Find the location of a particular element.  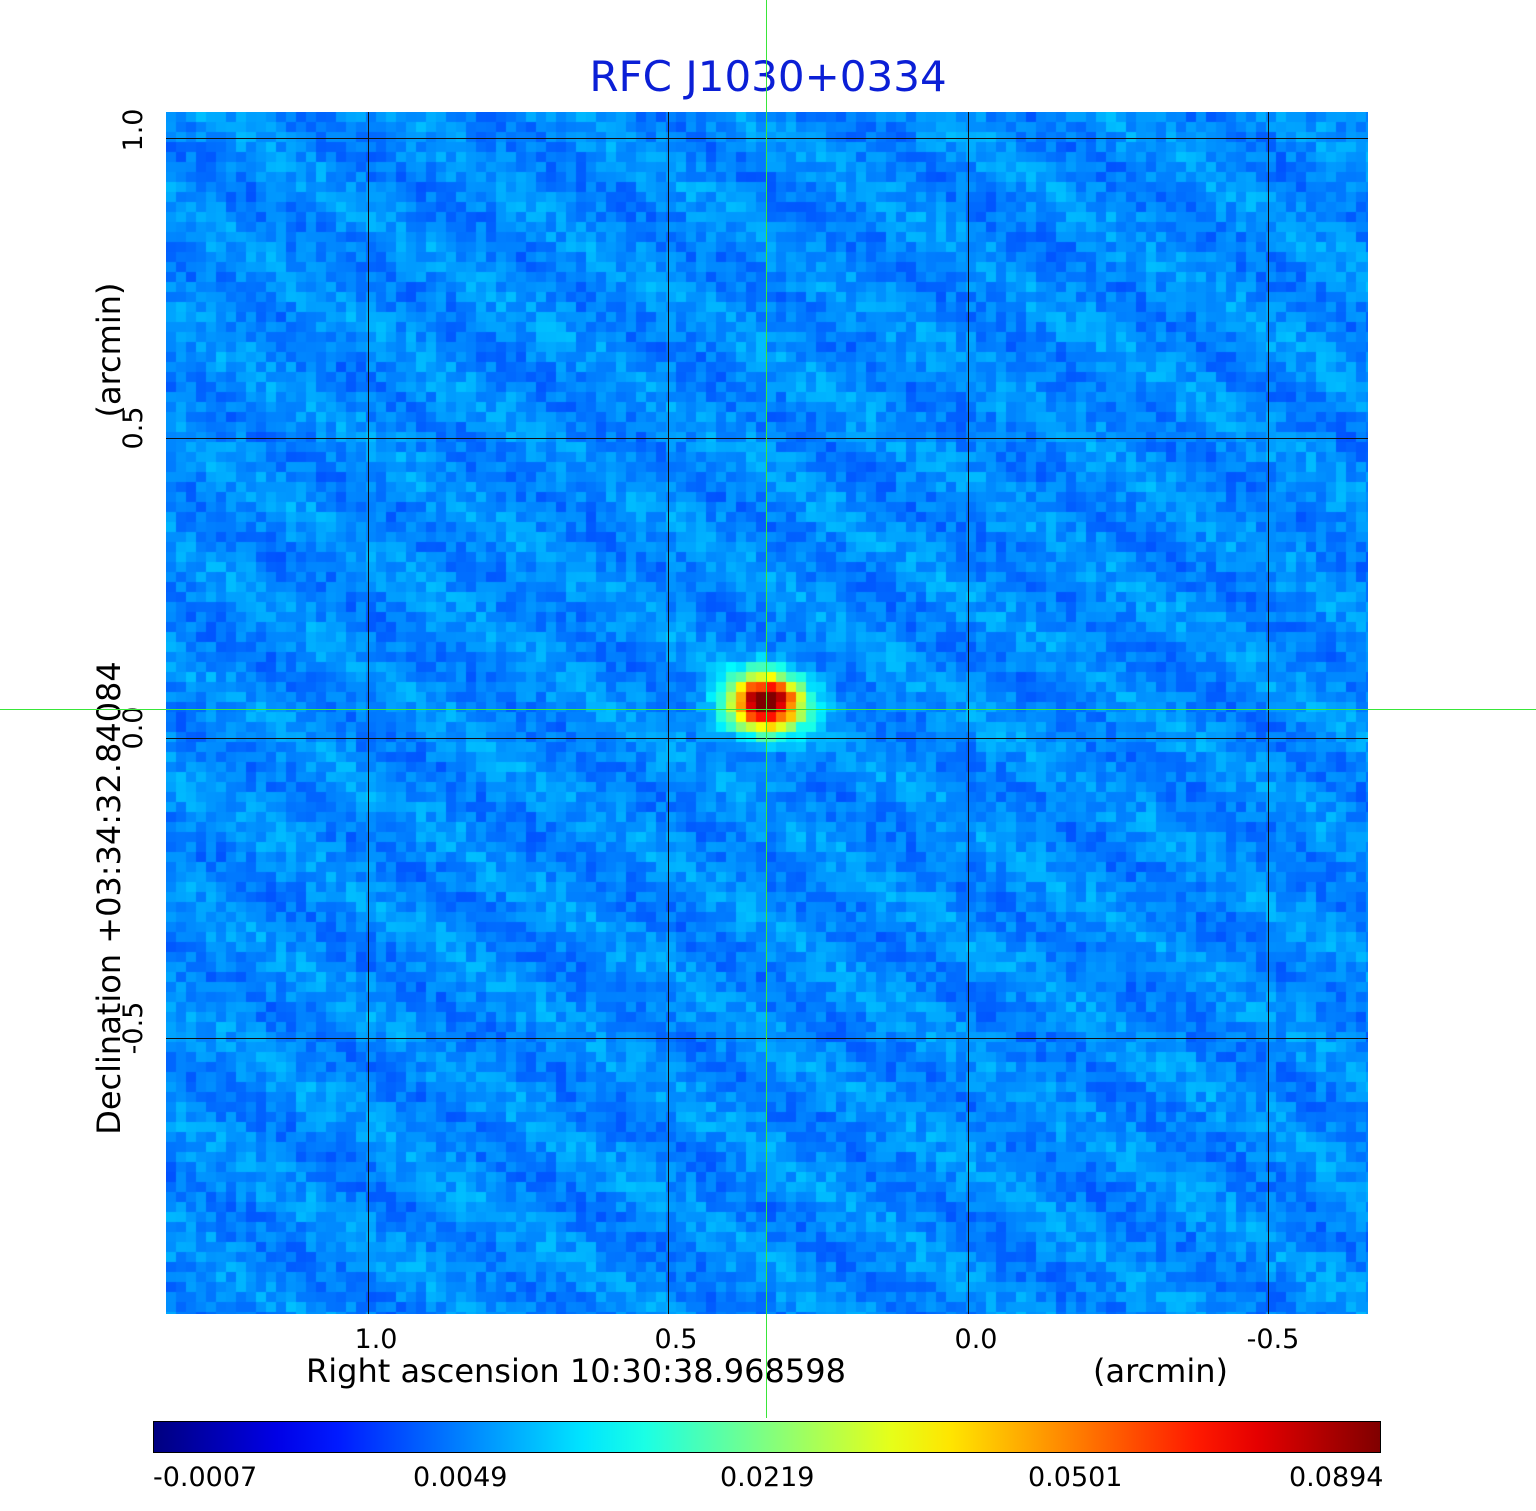

grid-line-y-0.5 is located at coordinates (767, 438).